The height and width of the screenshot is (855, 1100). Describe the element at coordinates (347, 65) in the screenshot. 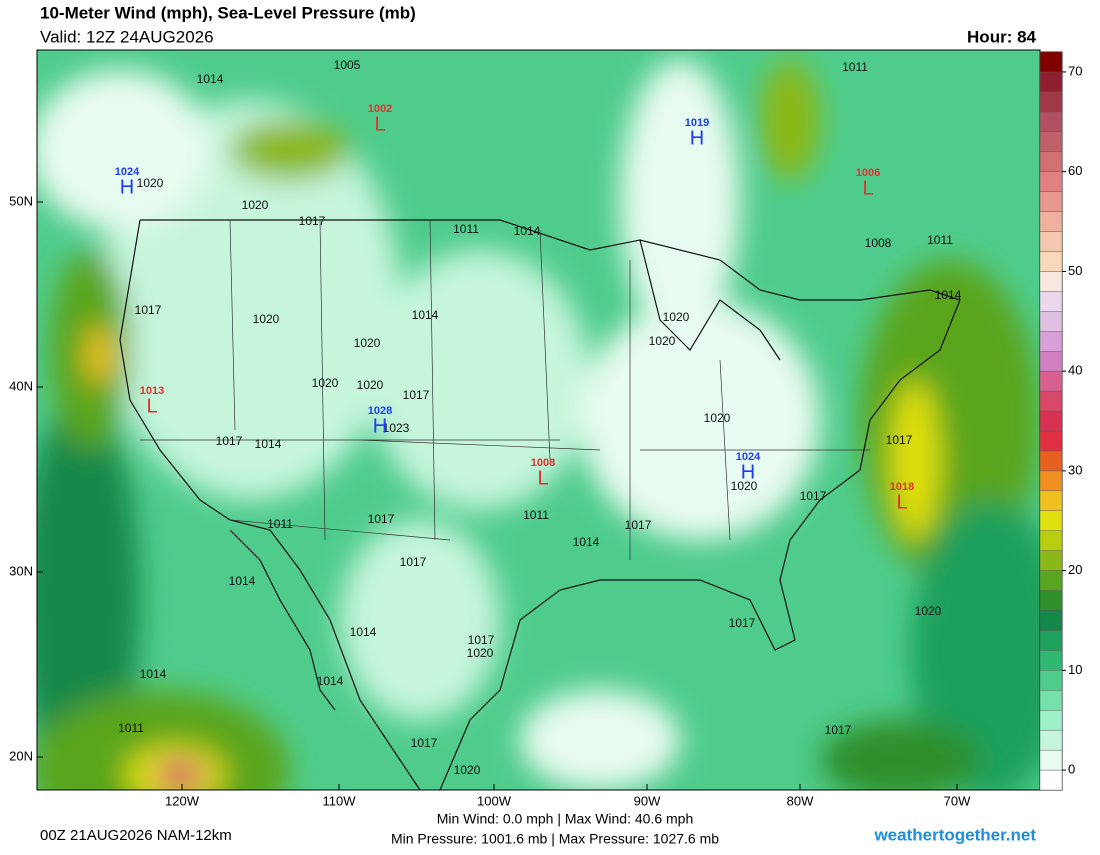

I see `isobar-label: 1005` at that location.